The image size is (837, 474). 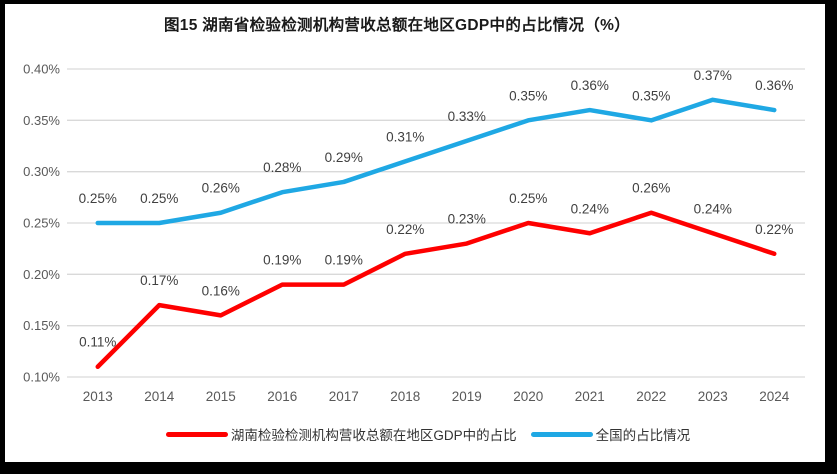 I want to click on x-tick-label: 2022, so click(x=651, y=396).